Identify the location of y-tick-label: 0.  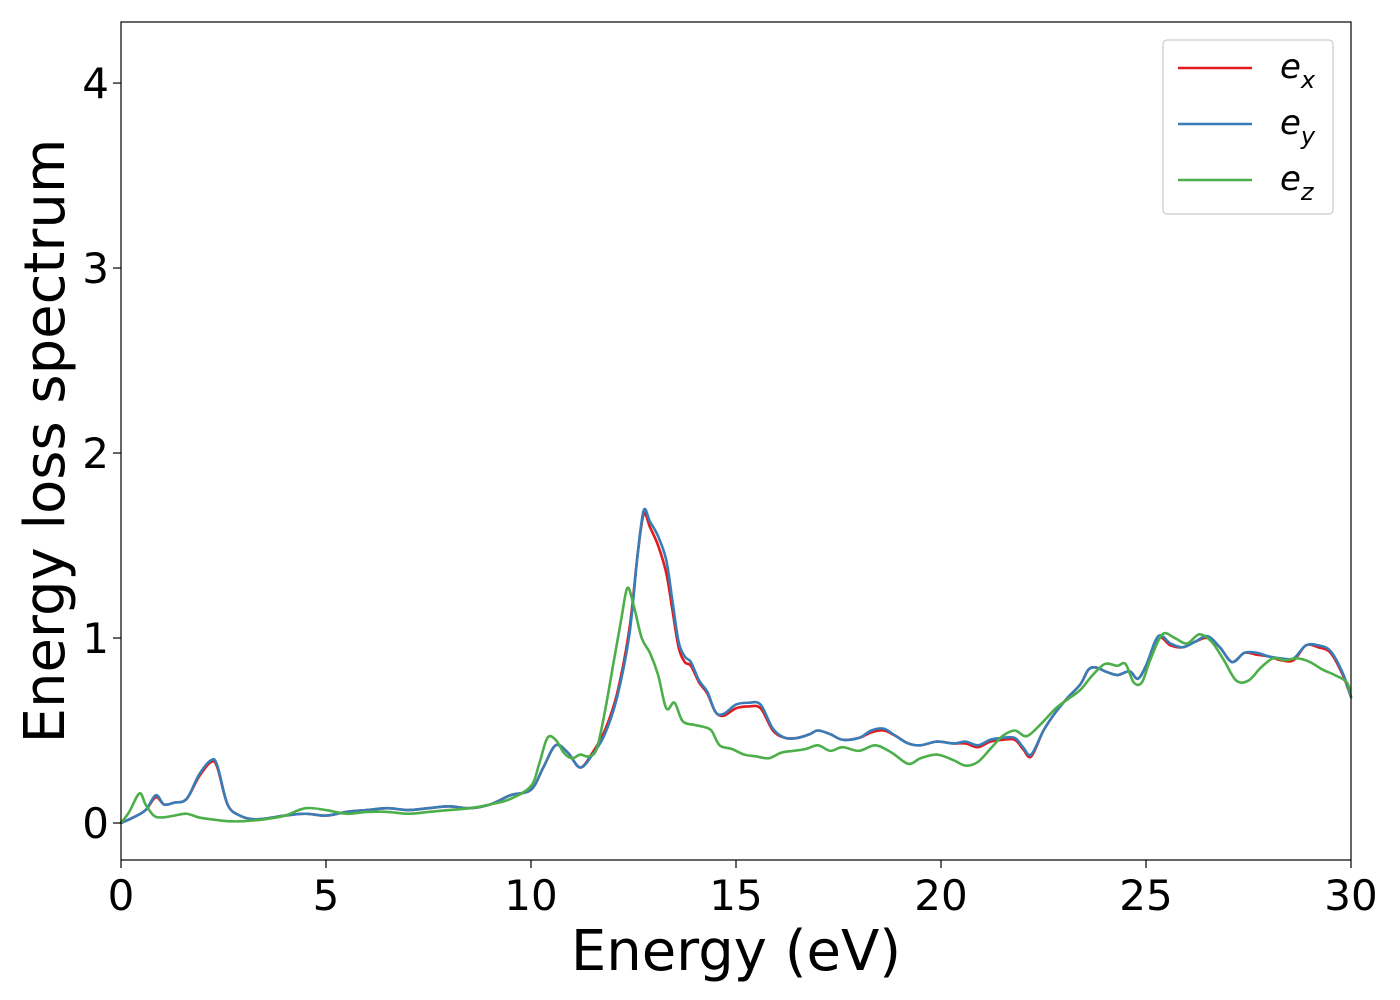
(95, 823).